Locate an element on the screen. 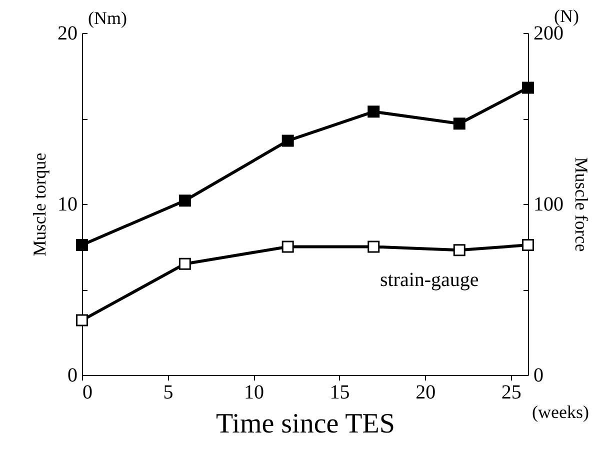 This screenshot has height=450, width=610. y2-tick-label: 0 is located at coordinates (539, 375).